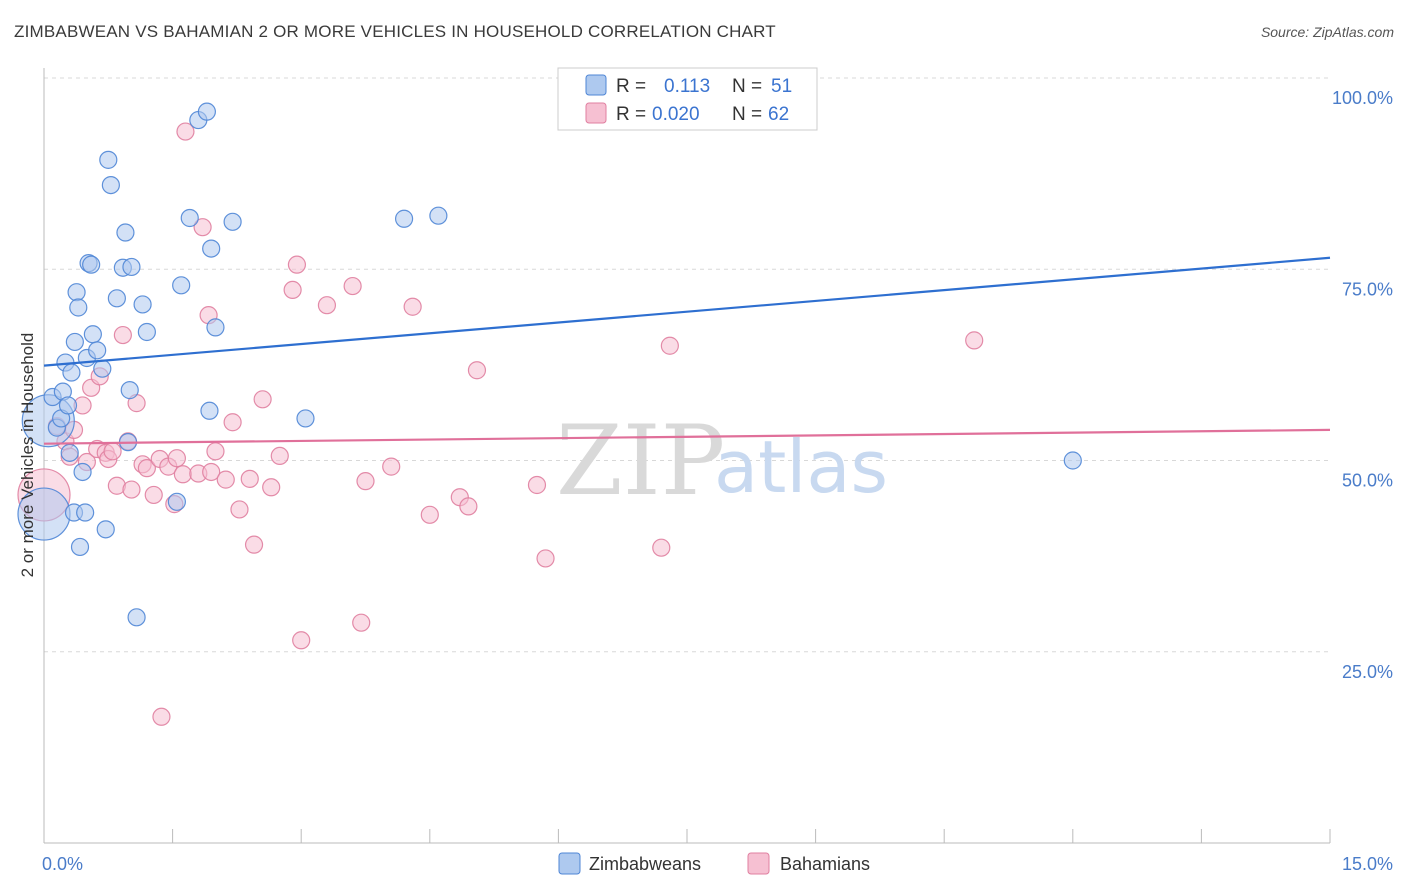 The width and height of the screenshot is (1406, 892). I want to click on legend-zimbabweans-swatch, so click(569, 863).